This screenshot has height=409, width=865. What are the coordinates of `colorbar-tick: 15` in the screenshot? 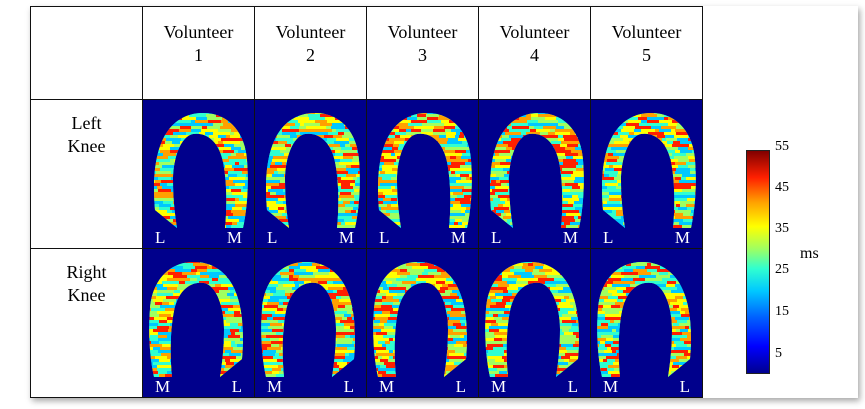 It's located at (782, 311).